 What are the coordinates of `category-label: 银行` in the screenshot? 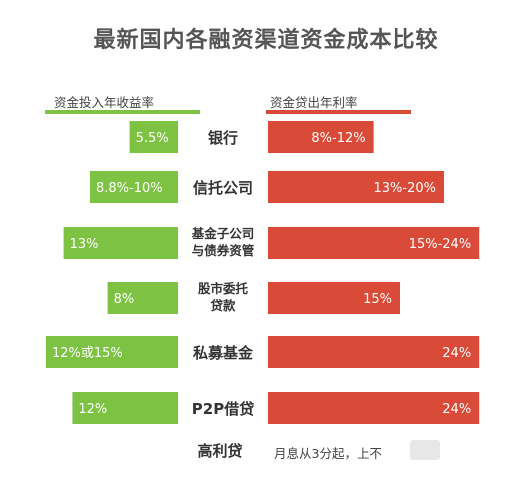 It's located at (223, 138).